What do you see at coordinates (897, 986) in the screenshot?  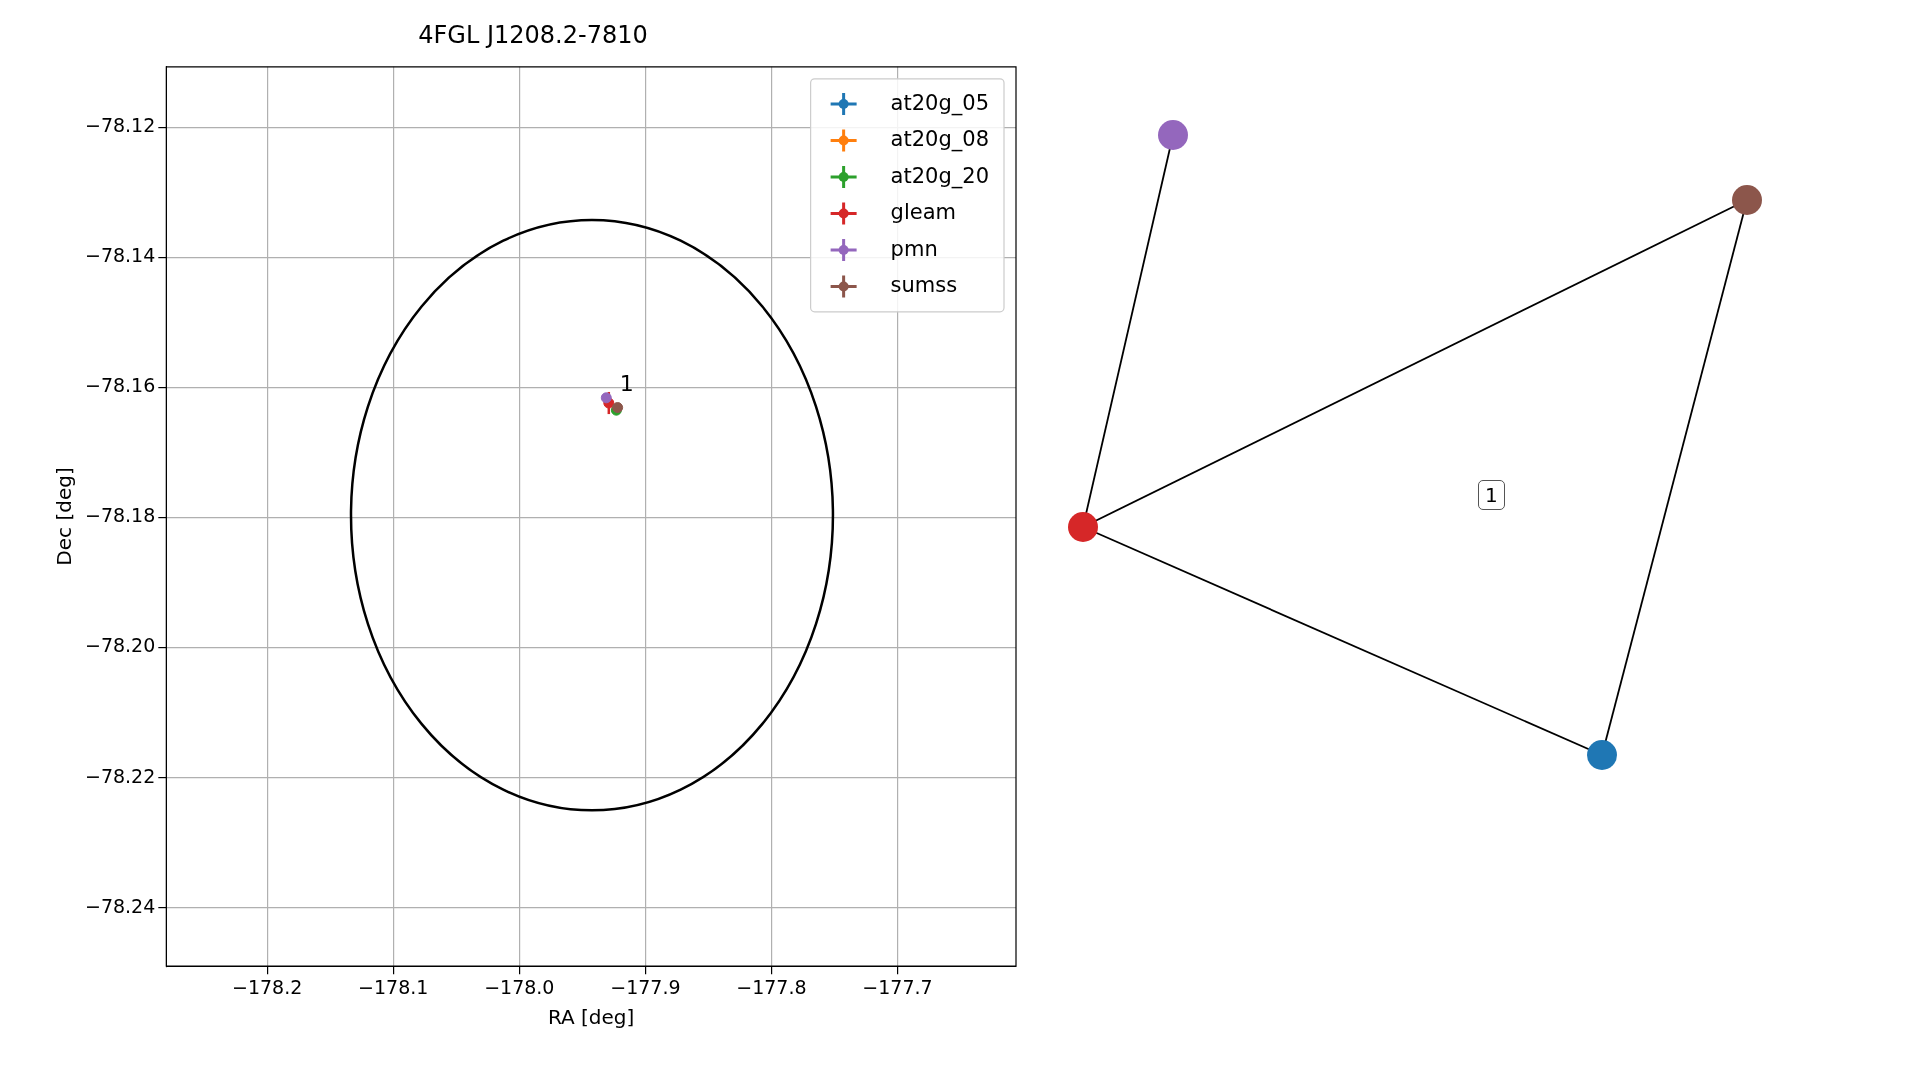 I see `x-tick-label: −177.7` at bounding box center [897, 986].